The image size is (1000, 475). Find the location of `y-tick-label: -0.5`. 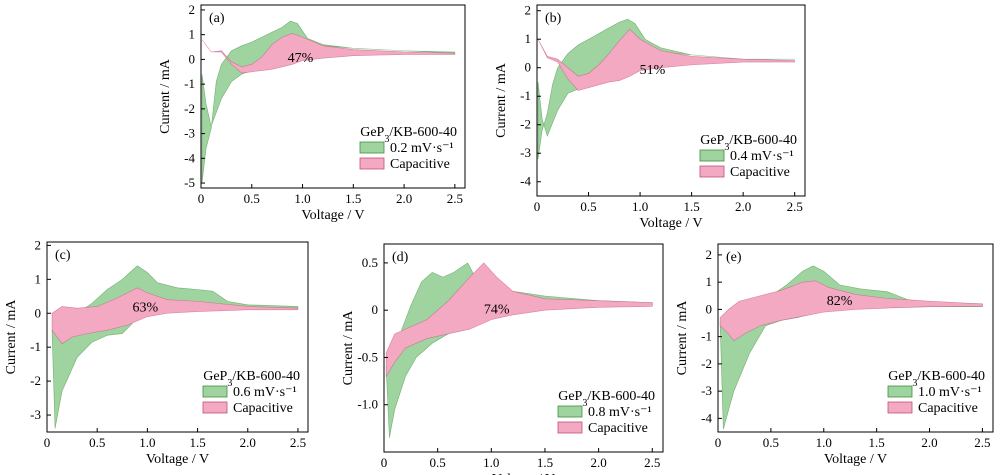

y-tick-label: -0.5 is located at coordinates (367, 356).